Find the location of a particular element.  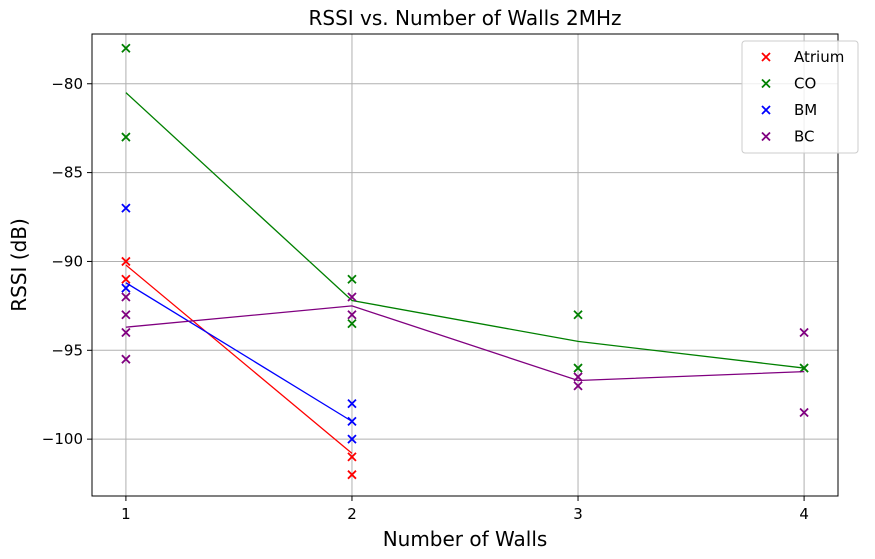

y-tick-label: −85 is located at coordinates (67, 173).